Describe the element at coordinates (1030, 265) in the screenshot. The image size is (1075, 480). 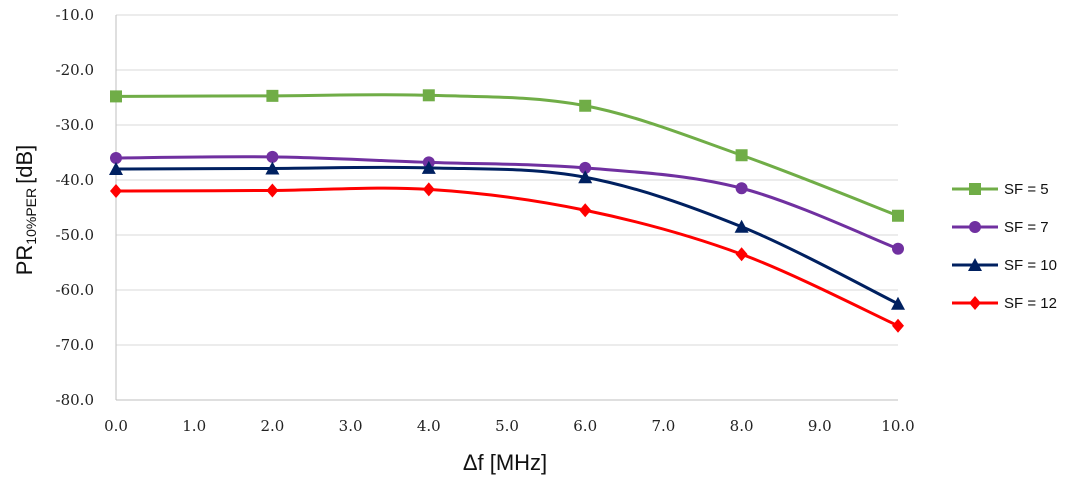
I see `legend-label: SF = 10` at that location.